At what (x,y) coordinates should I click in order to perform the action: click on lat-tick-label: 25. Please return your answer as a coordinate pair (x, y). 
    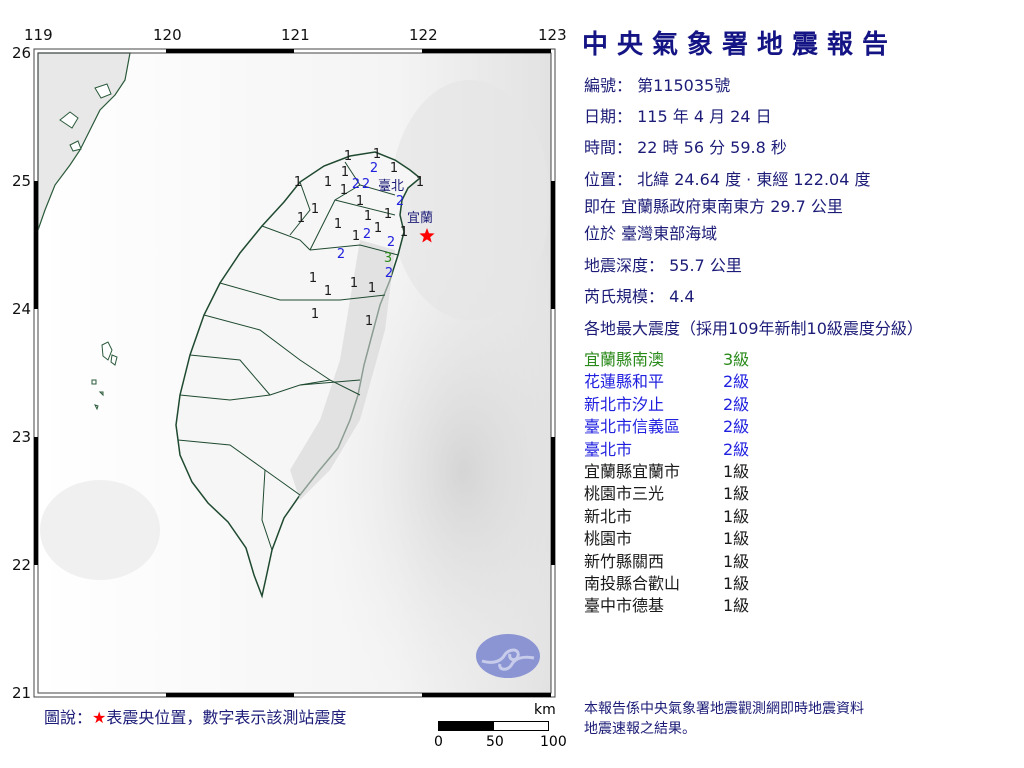
    Looking at the image, I should click on (22, 181).